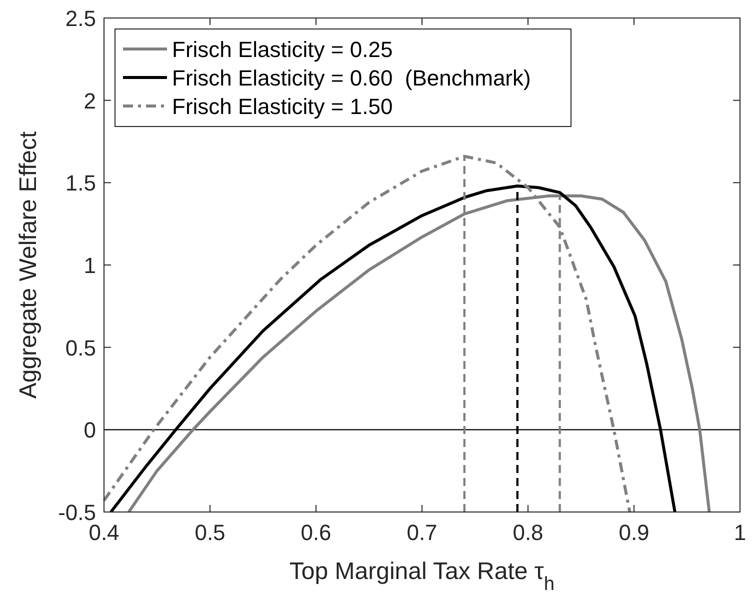 The height and width of the screenshot is (599, 756). What do you see at coordinates (282, 106) in the screenshot?
I see `legend-label: Frisch Elasticity = 1.50` at bounding box center [282, 106].